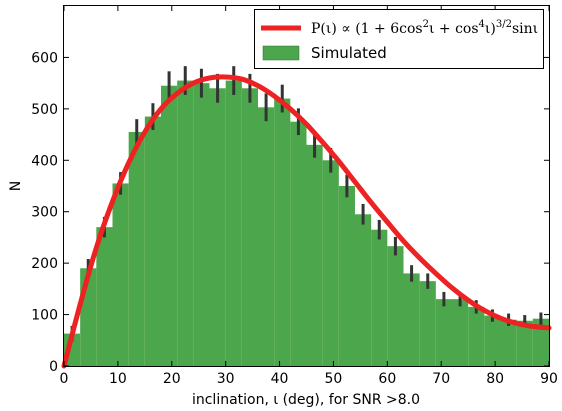 The width and height of the screenshot is (562, 411). I want to click on x-tick-label: 10, so click(118, 379).